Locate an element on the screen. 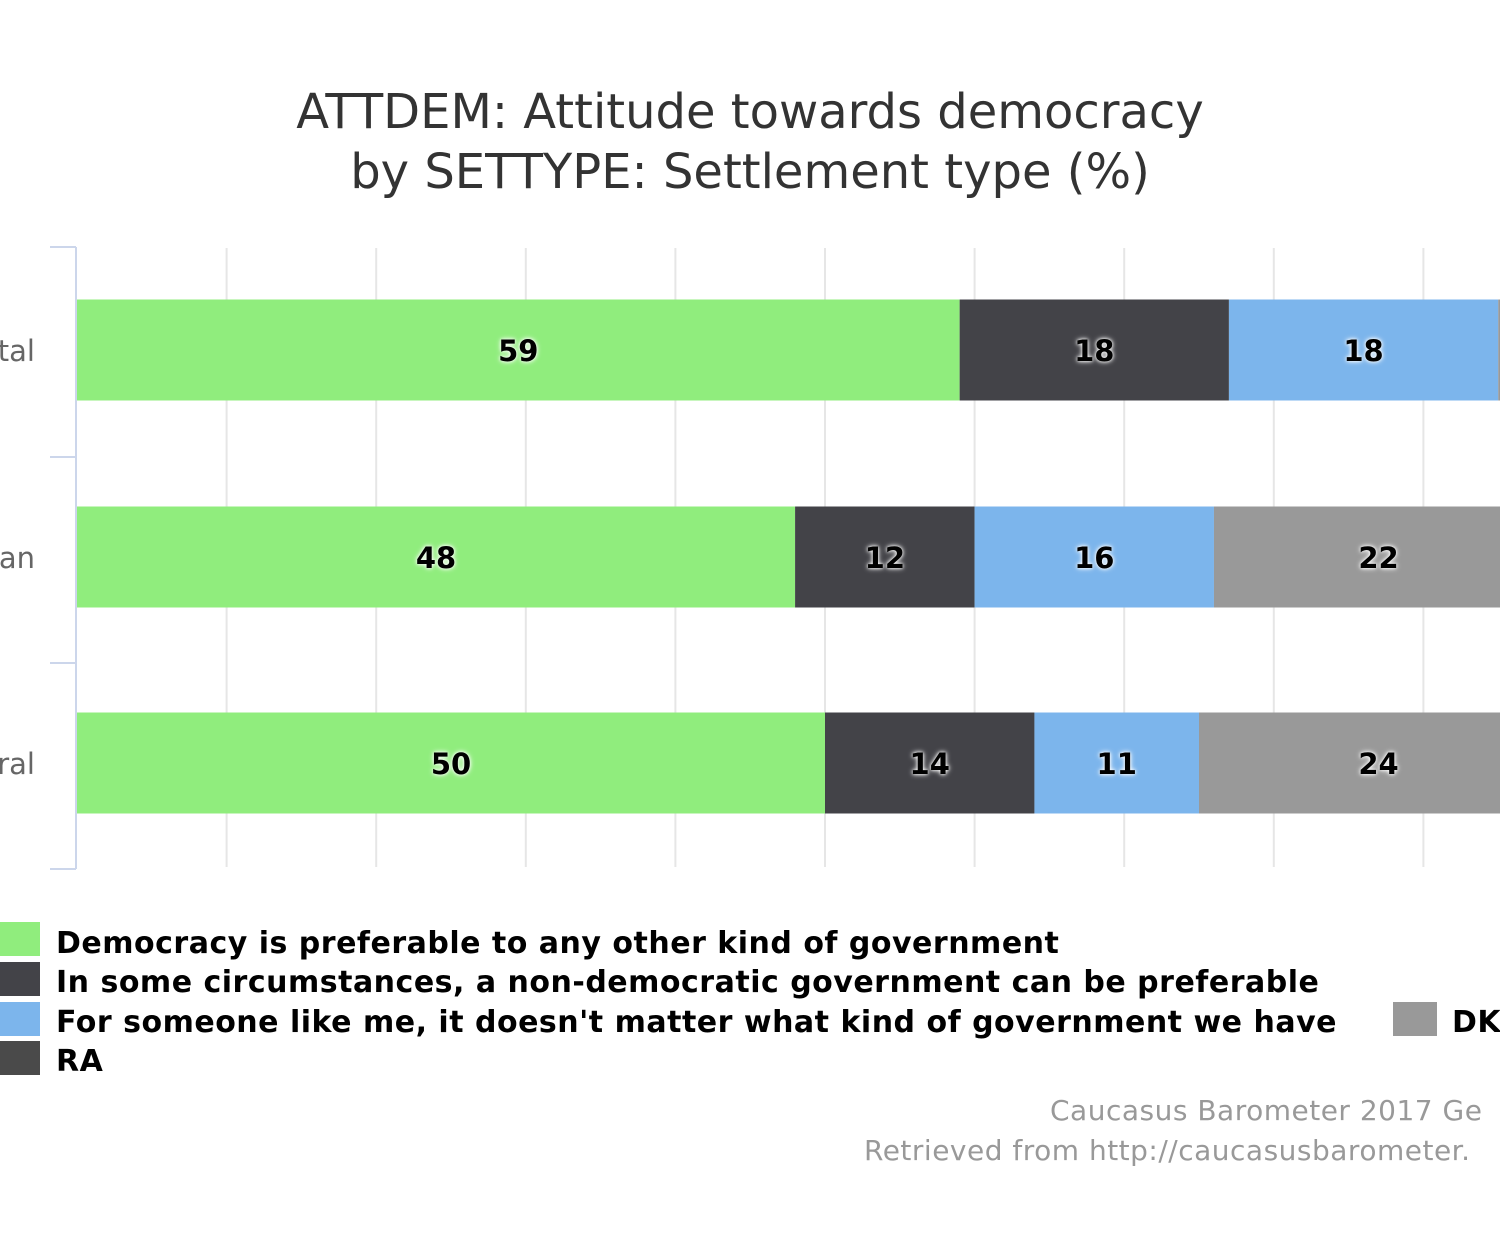 Image resolution: width=1500 pixels, height=1250 pixels. data-label: 12 is located at coordinates (885, 558).